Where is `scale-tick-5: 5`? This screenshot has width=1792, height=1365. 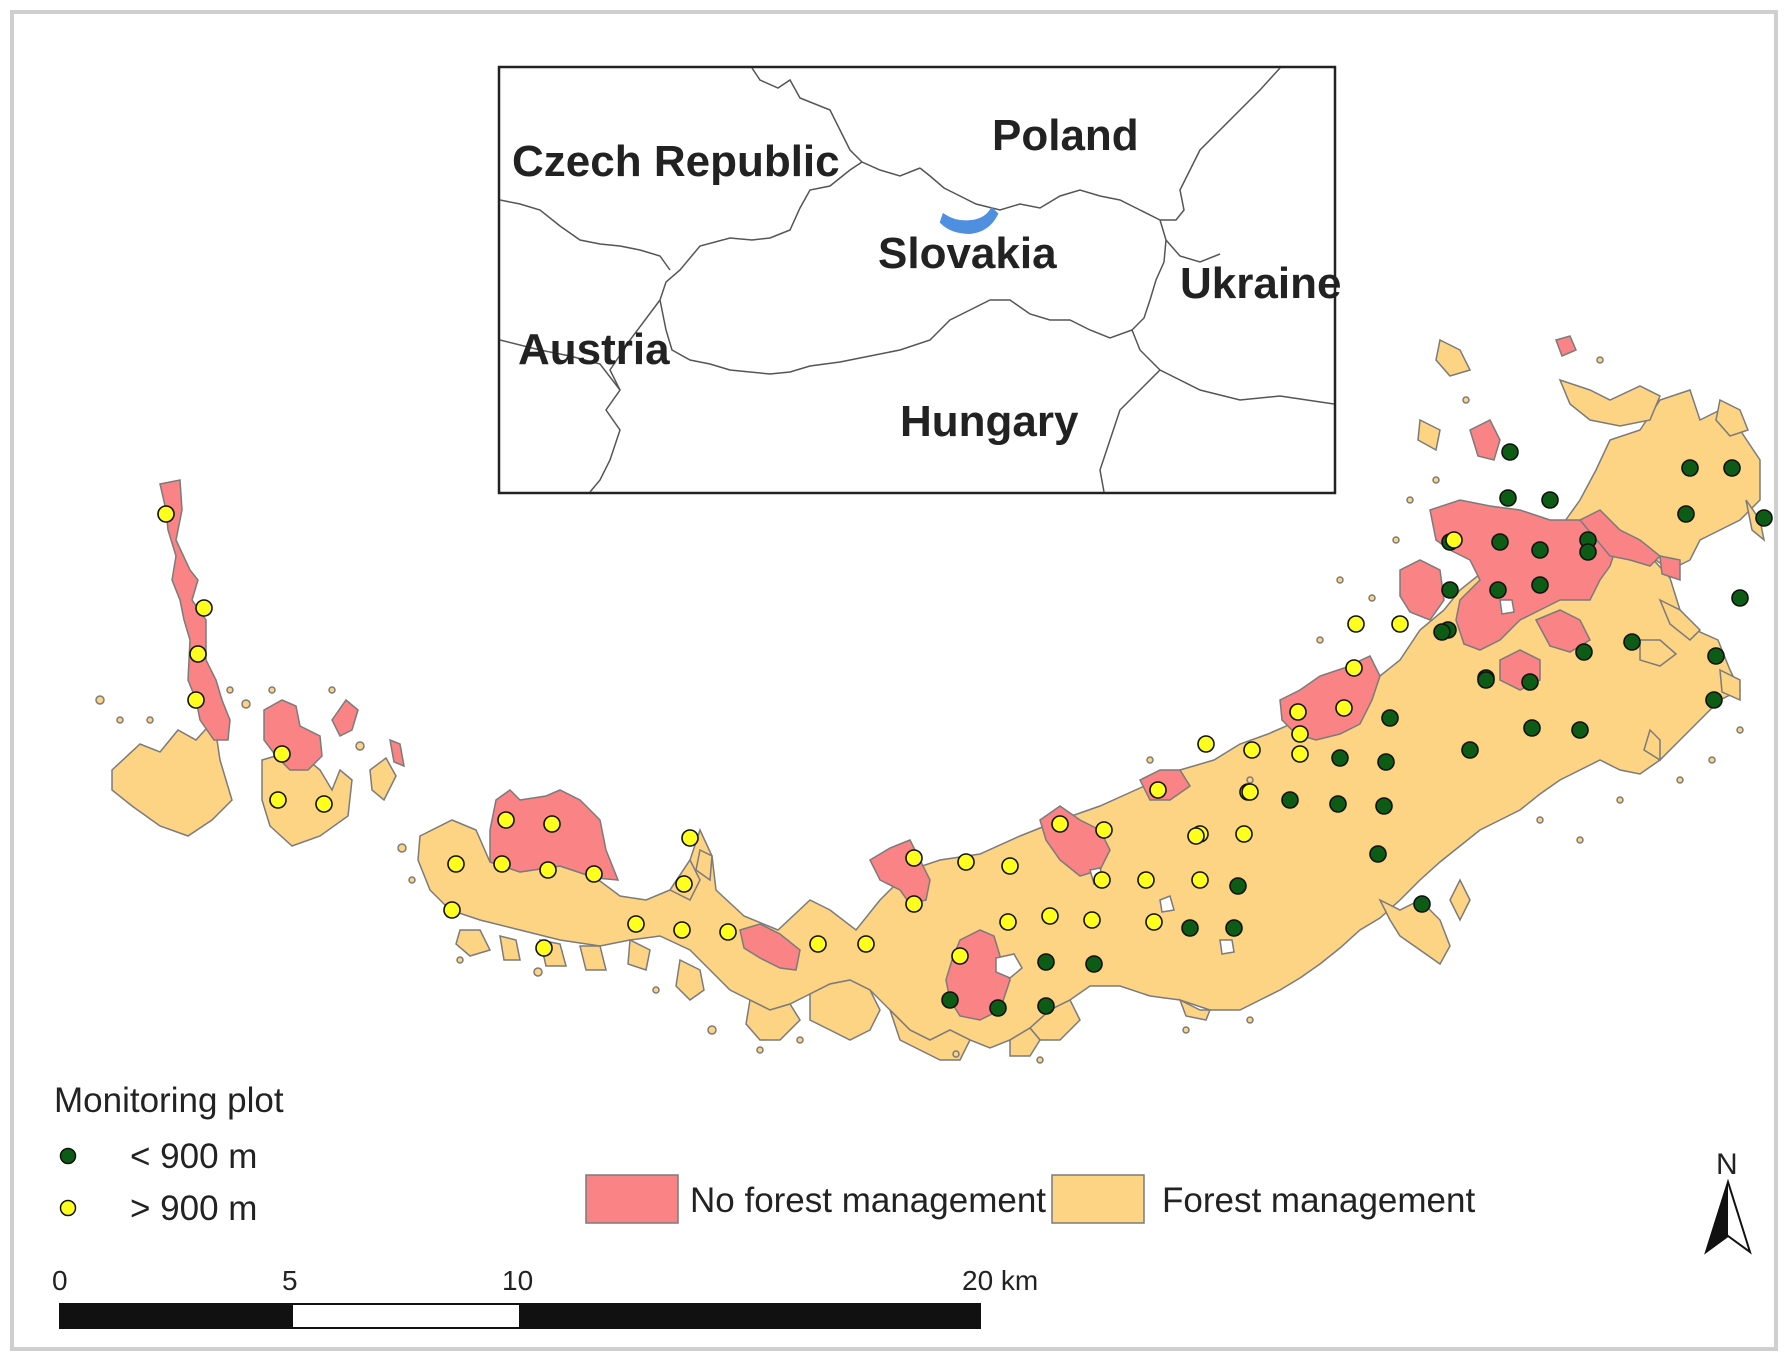 scale-tick-5: 5 is located at coordinates (290, 1280).